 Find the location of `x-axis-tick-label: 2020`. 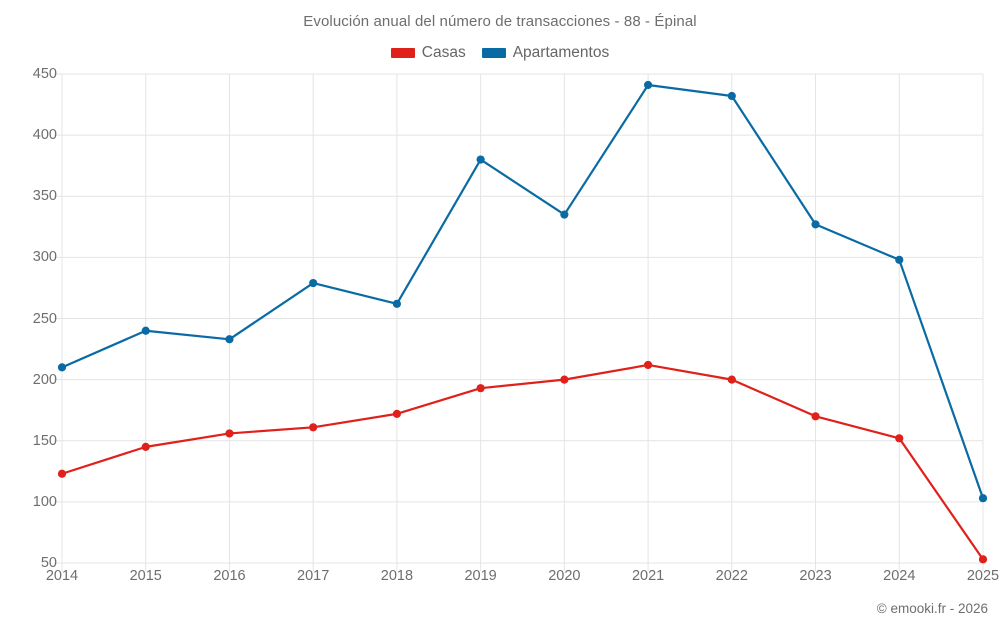

x-axis-tick-label: 2020 is located at coordinates (564, 576).